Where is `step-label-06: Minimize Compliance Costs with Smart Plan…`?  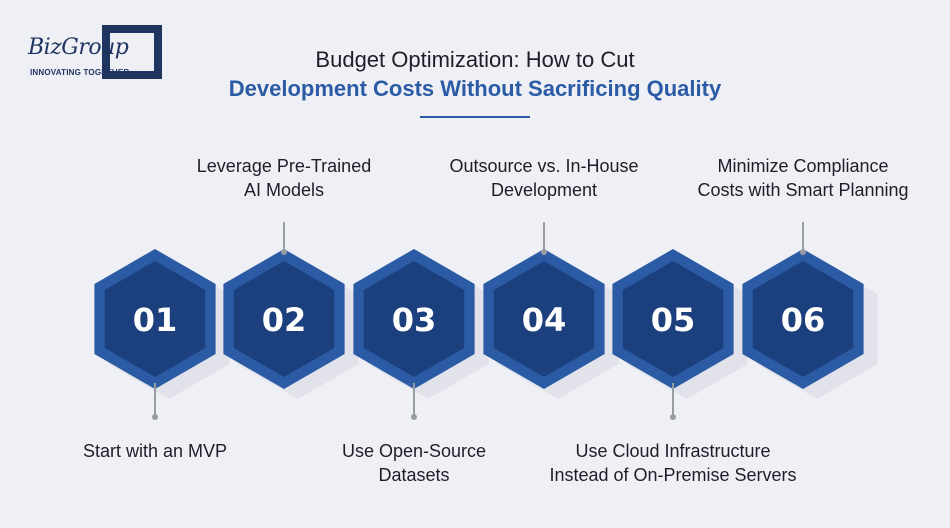
step-label-06: Minimize Compliance Costs with Smart Plan… is located at coordinates (801, 178).